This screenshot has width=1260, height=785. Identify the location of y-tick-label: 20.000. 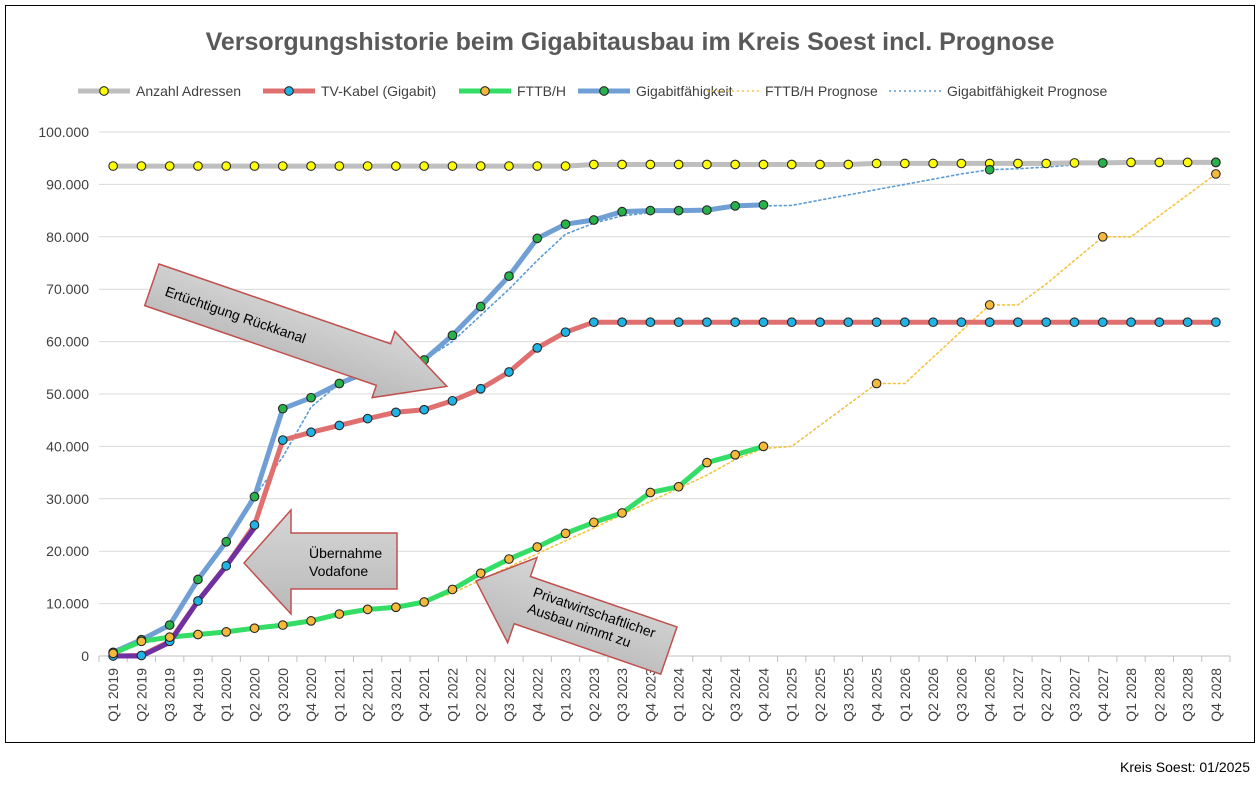
(67, 551).